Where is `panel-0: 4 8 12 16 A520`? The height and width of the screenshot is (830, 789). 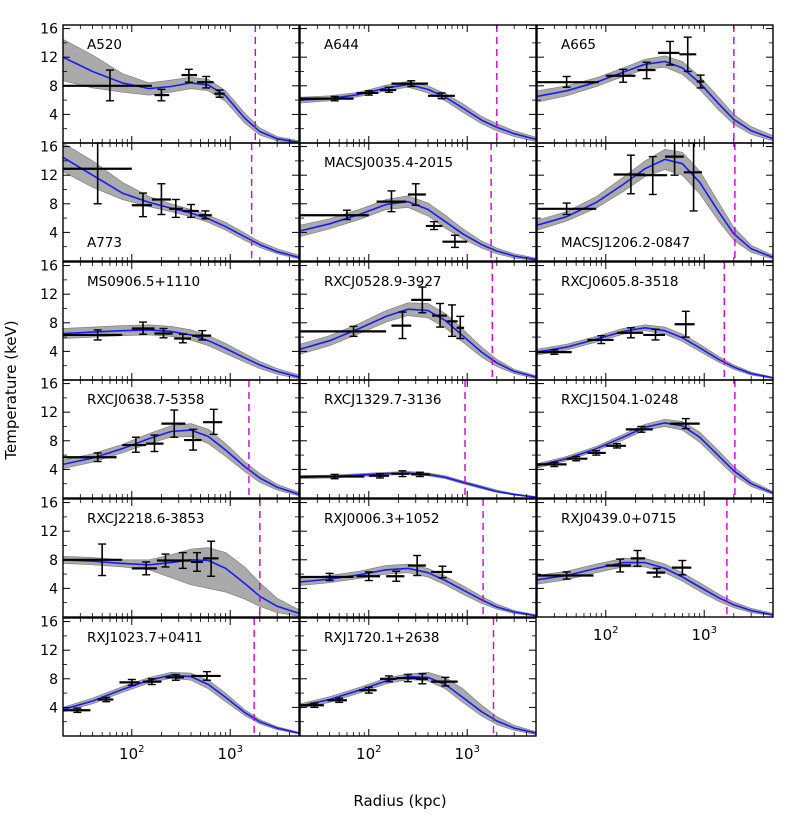 panel-0: 4 8 12 16 A520 is located at coordinates (170, 83).